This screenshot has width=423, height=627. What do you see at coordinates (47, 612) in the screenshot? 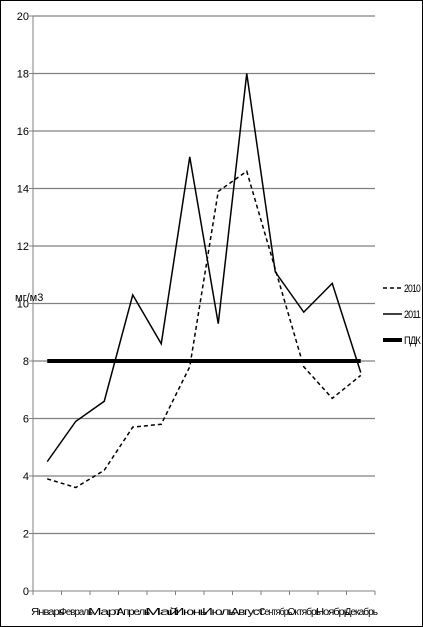
I see `x-tick-label: Январь` at bounding box center [47, 612].